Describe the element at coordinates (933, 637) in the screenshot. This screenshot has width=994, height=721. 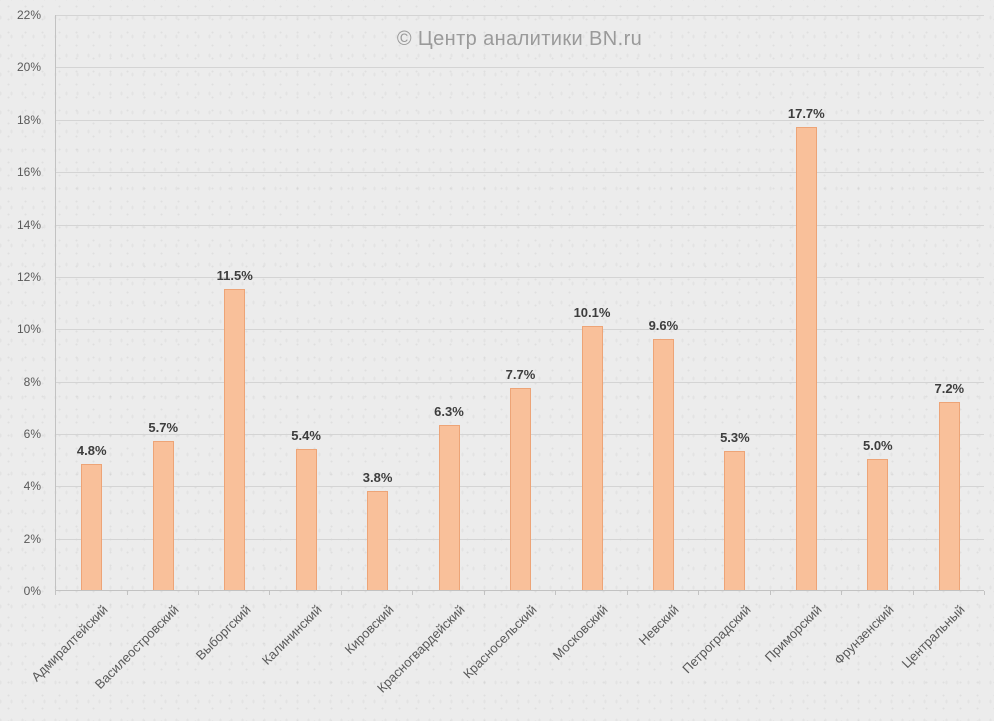
I see `x-axis-label: Центральный` at that location.